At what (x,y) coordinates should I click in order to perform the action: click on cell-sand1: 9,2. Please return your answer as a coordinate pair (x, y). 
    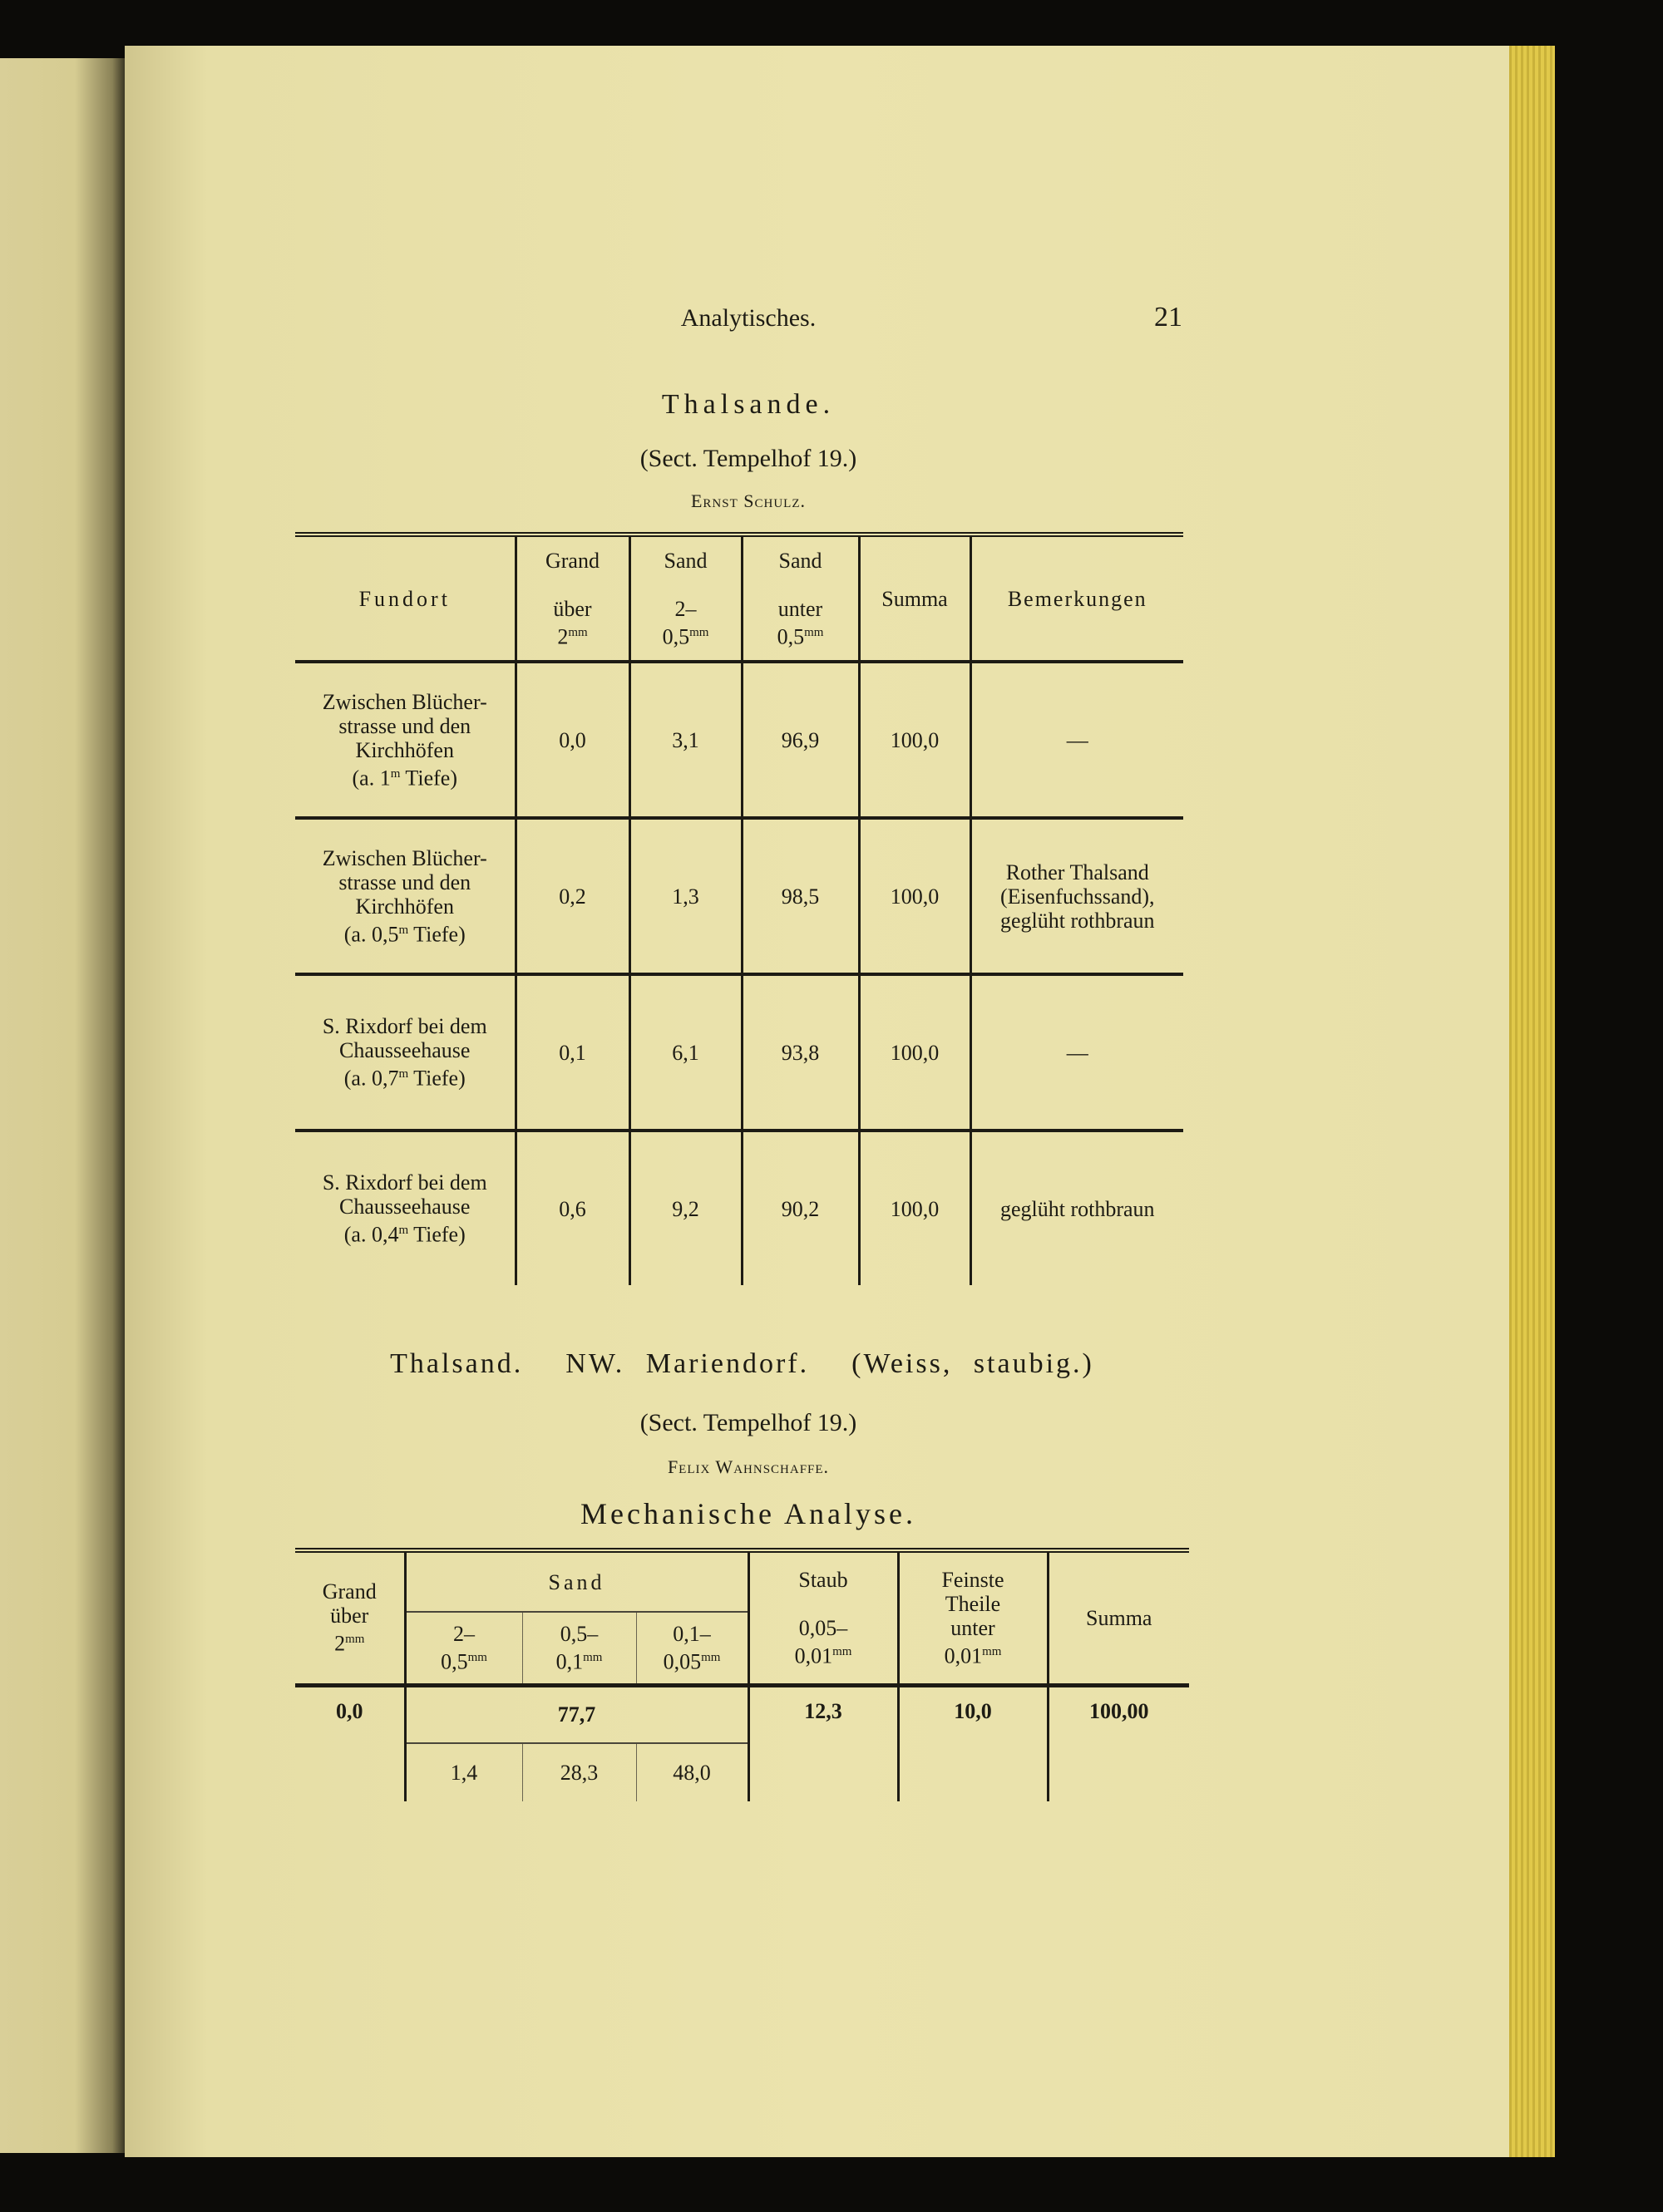
    Looking at the image, I should click on (685, 1207).